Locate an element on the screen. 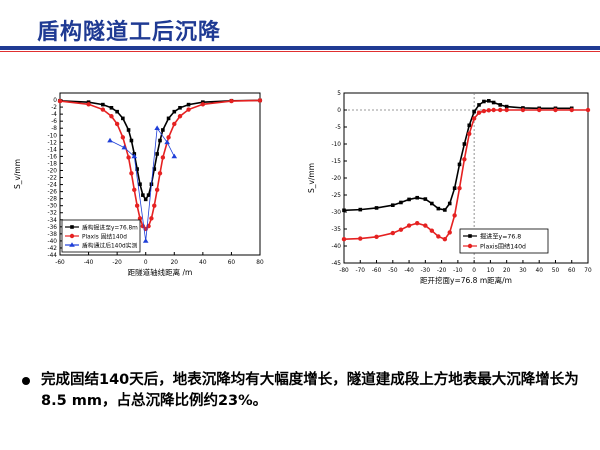  x-tick-label: 20 is located at coordinates (175, 263).